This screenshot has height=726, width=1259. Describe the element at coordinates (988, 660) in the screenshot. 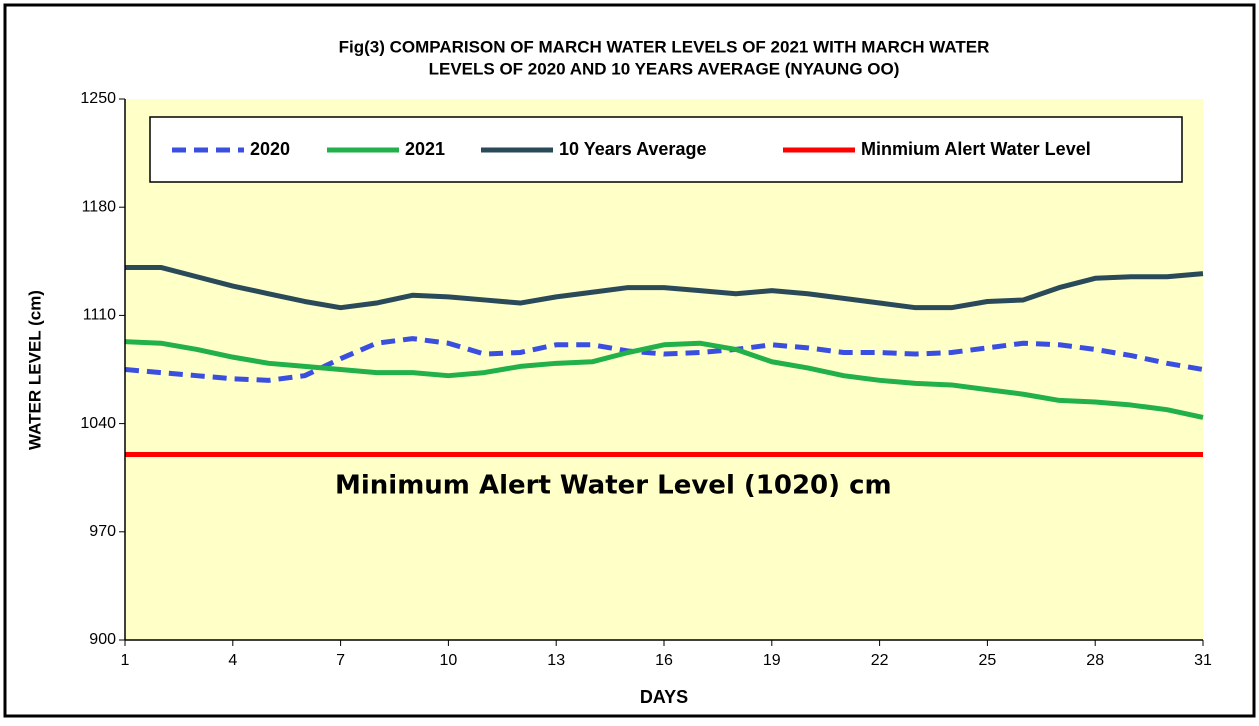

I see `x-tick-label: 25` at that location.